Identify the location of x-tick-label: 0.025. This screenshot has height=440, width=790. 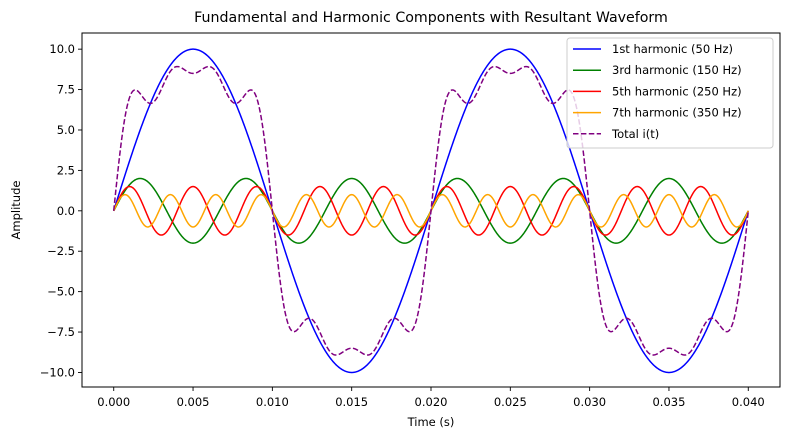
(510, 402).